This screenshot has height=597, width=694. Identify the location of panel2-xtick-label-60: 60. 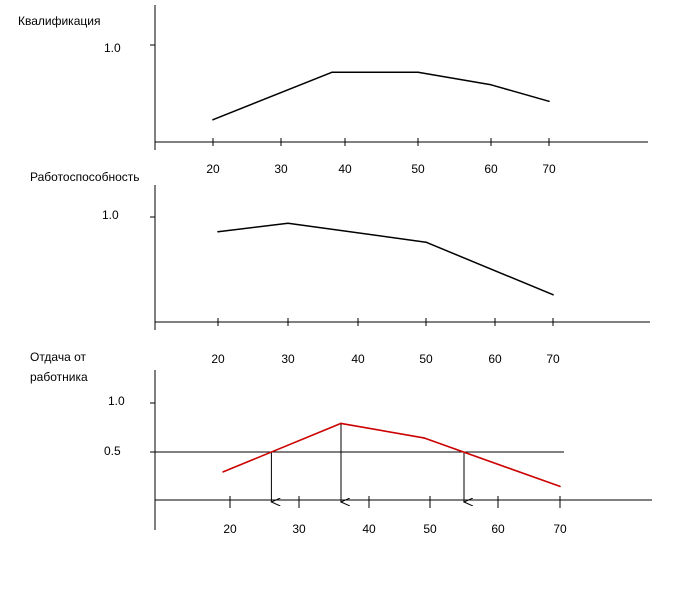
(495, 359).